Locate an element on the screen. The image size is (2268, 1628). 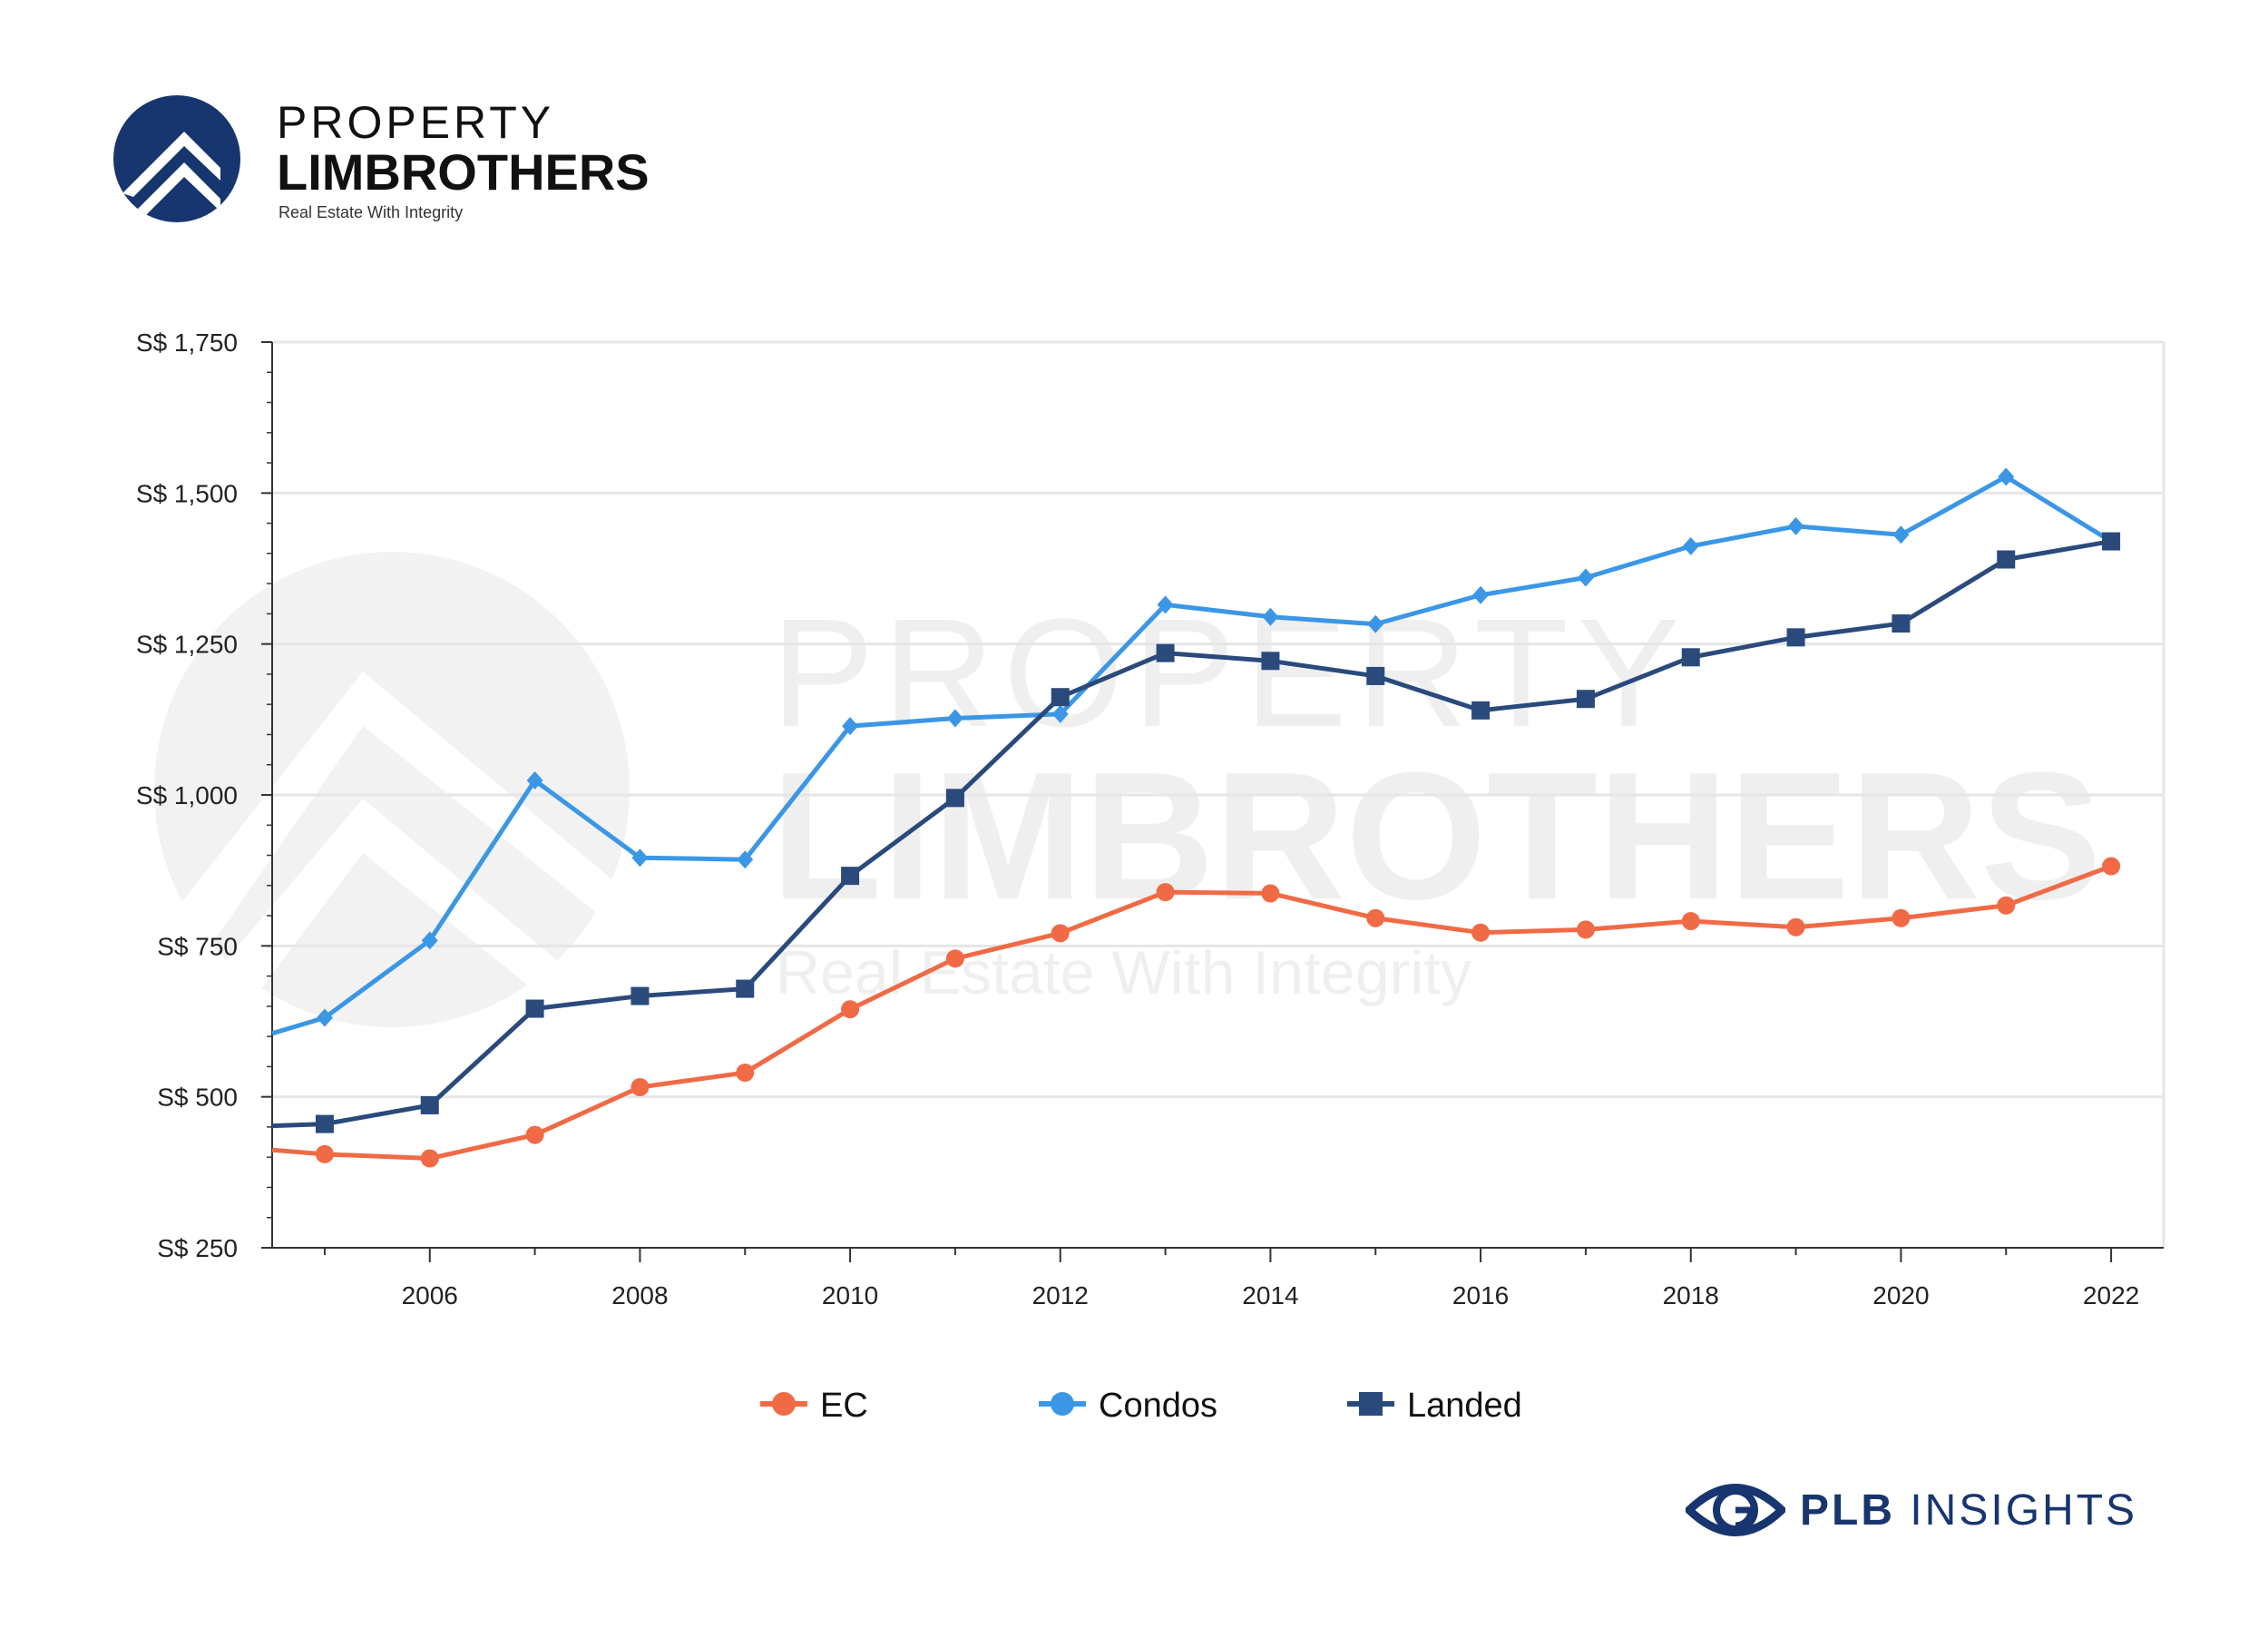
y-tick-label: S$ 750 is located at coordinates (198, 946).